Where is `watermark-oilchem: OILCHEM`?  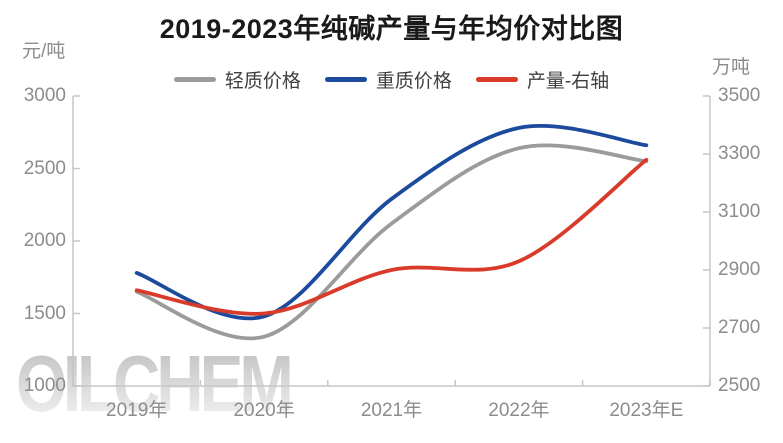
watermark-oilchem: OILCHEM is located at coordinates (155, 383).